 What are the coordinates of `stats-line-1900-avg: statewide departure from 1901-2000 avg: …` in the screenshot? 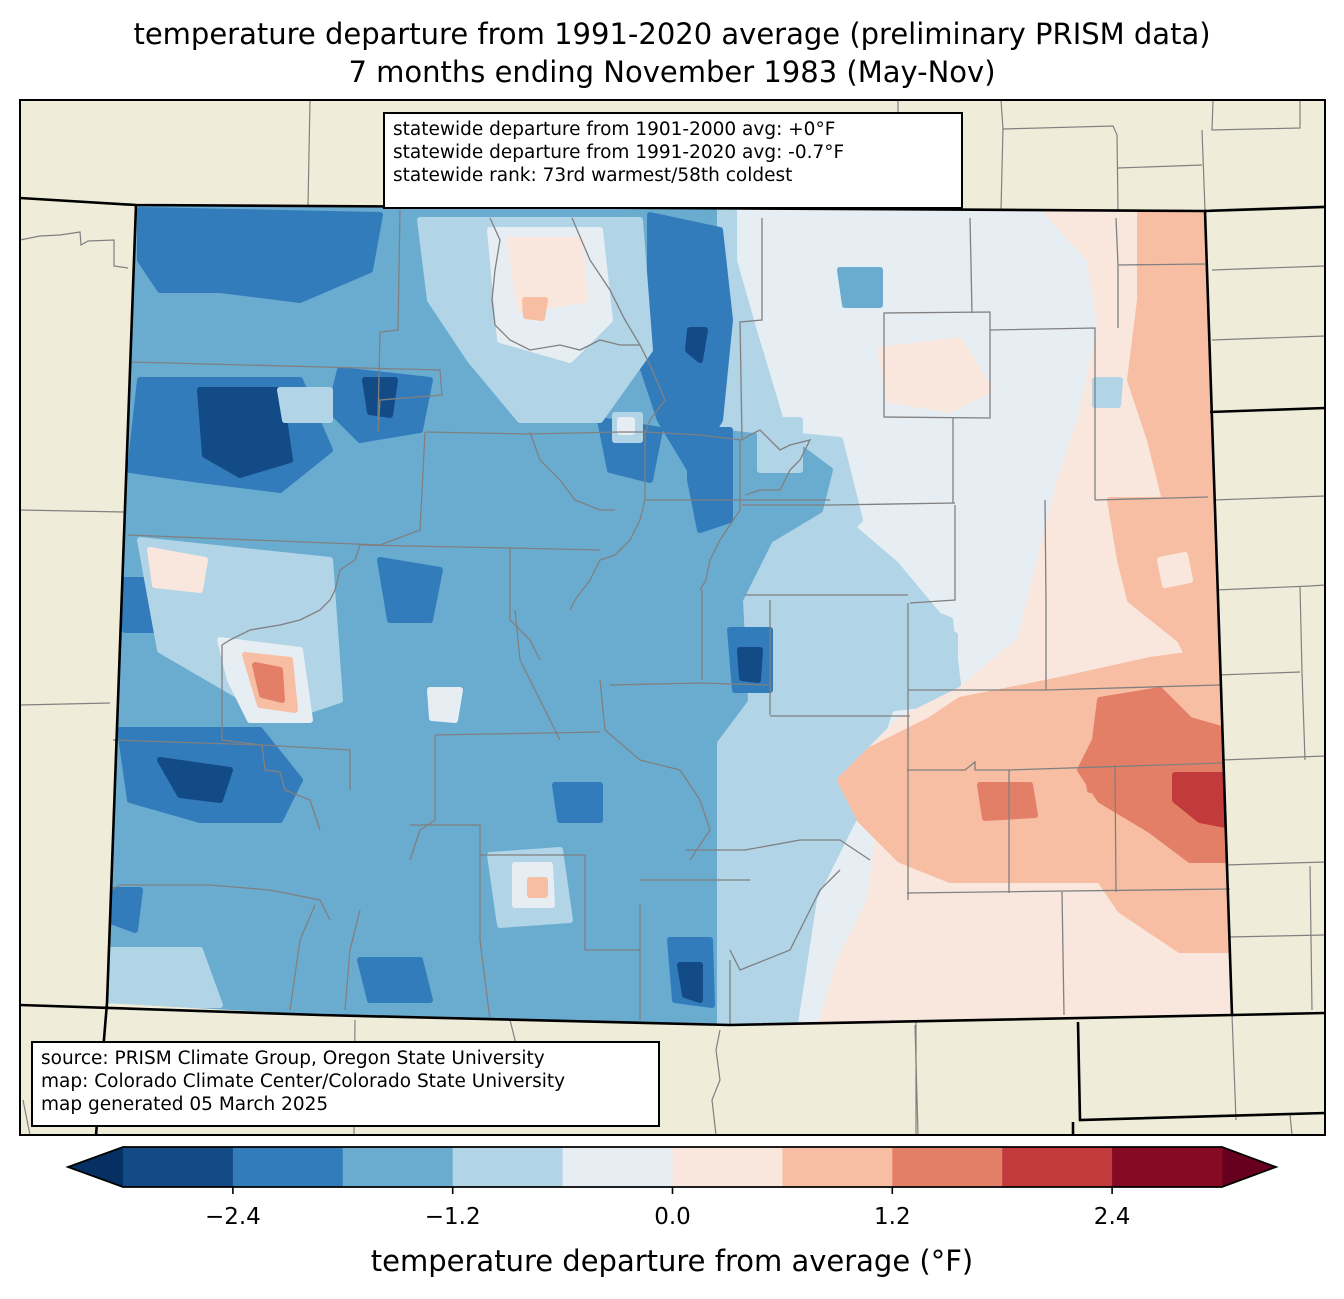 It's located at (614, 129).